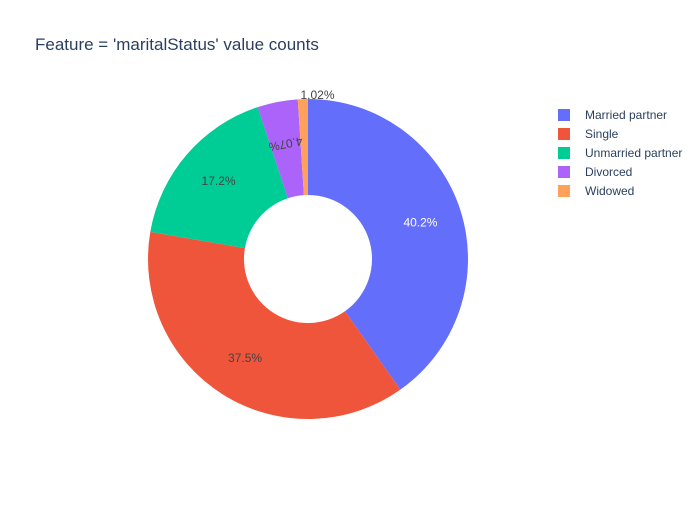  I want to click on chart-title: Feature = 'maritalStatus' value counts, so click(177, 44).